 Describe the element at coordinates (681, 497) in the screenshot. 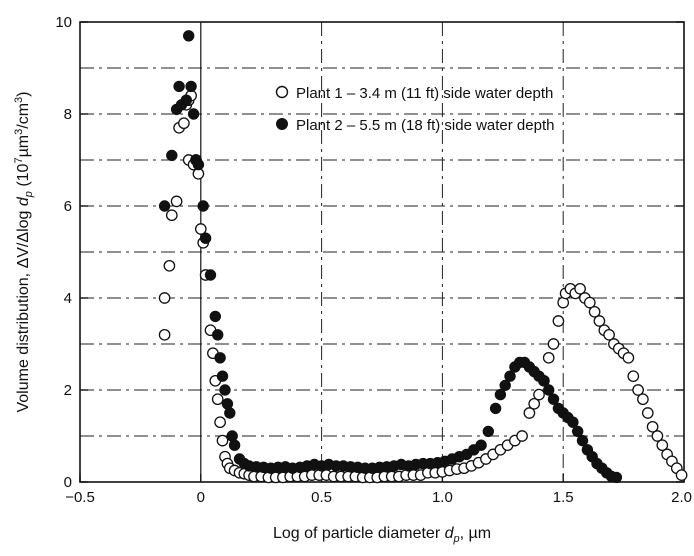

I see `x-tick-label: 2.0` at that location.